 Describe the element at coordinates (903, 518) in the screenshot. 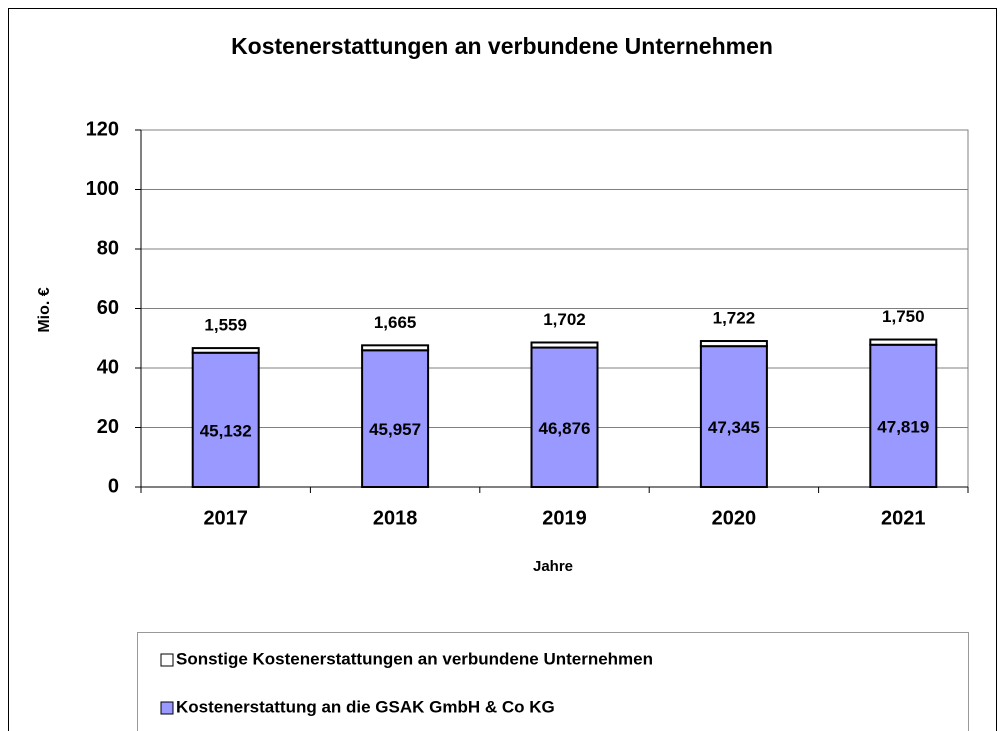

I see `x-tick-label: 2021` at that location.